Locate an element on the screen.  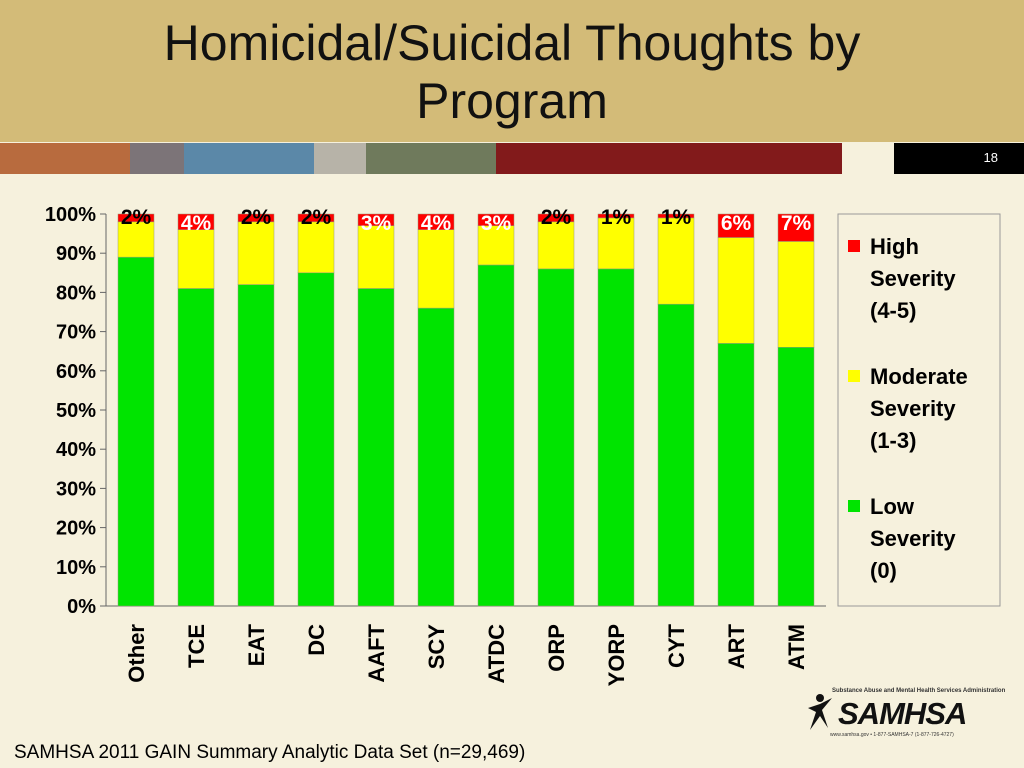
legend-label: (1-3) is located at coordinates (893, 440).